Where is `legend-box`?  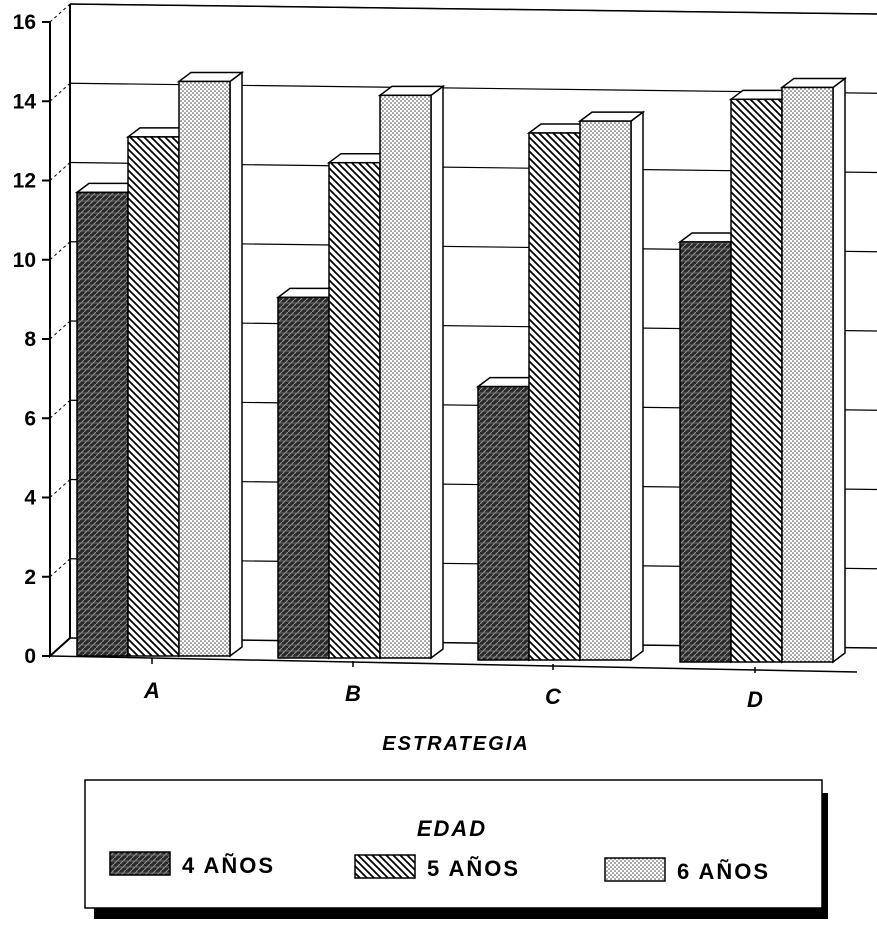
legend-box is located at coordinates (453, 844).